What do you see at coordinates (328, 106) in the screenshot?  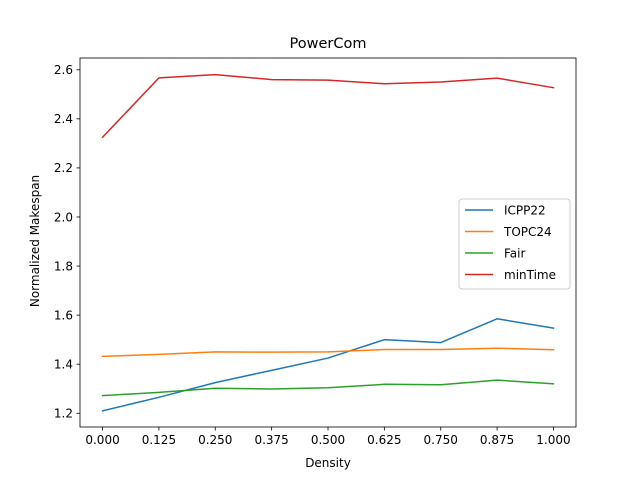 I see `series-line-mintime` at bounding box center [328, 106].